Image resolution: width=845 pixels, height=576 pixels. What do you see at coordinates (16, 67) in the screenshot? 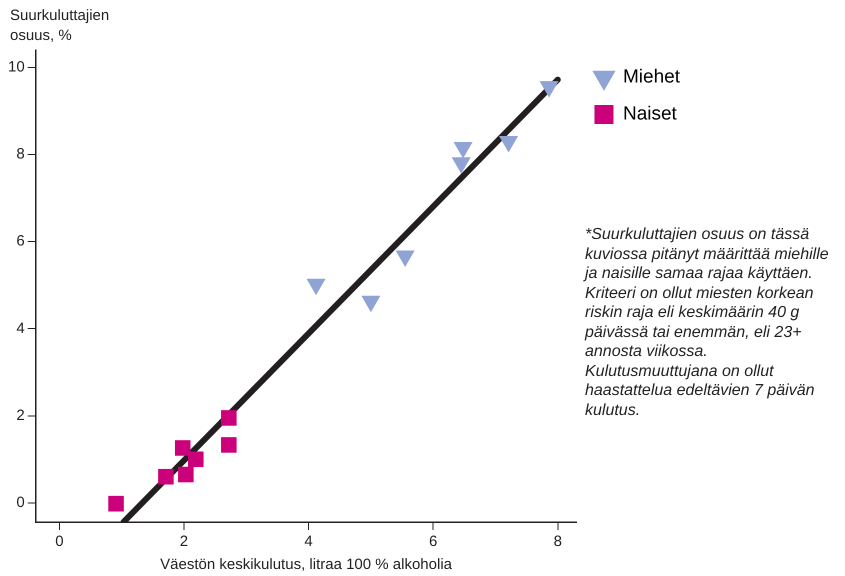
I see `y-tick-label: 10` at bounding box center [16, 67].